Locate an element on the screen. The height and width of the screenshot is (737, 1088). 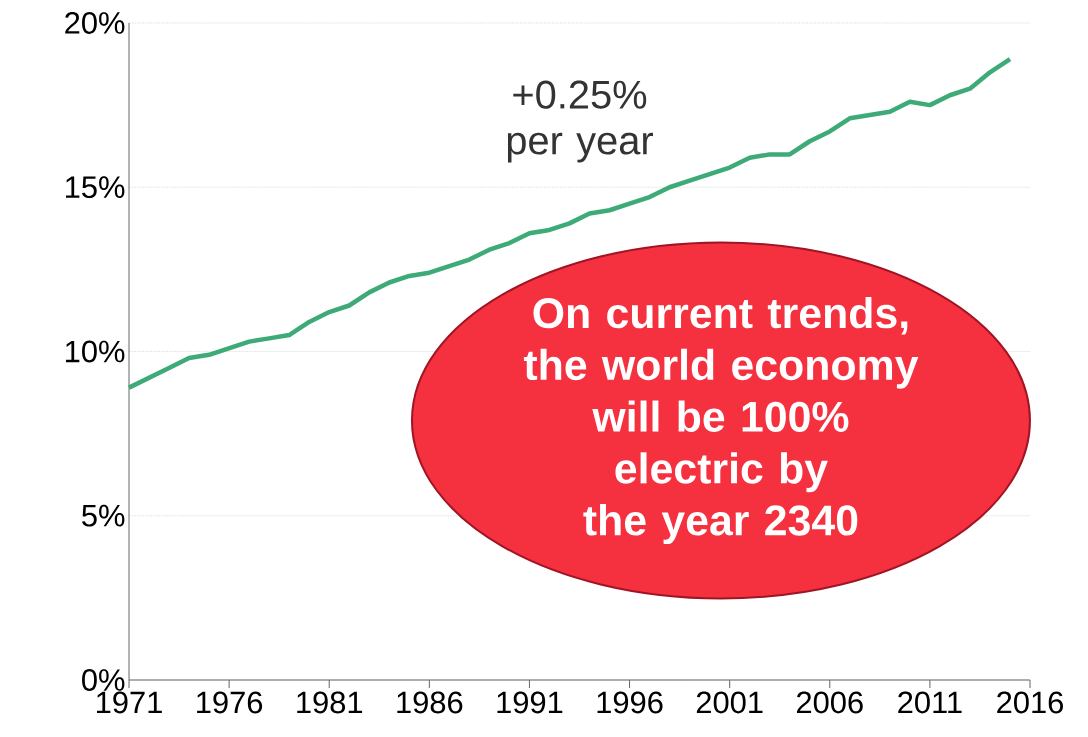
y-tick-label: 20% is located at coordinates (95, 23).